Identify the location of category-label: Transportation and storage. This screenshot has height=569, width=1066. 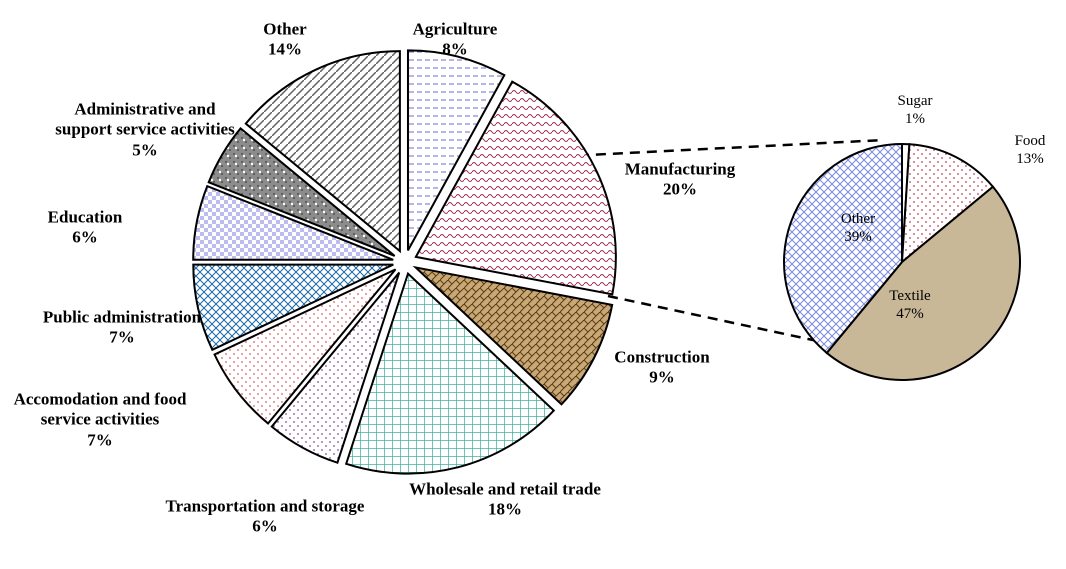
(265, 506).